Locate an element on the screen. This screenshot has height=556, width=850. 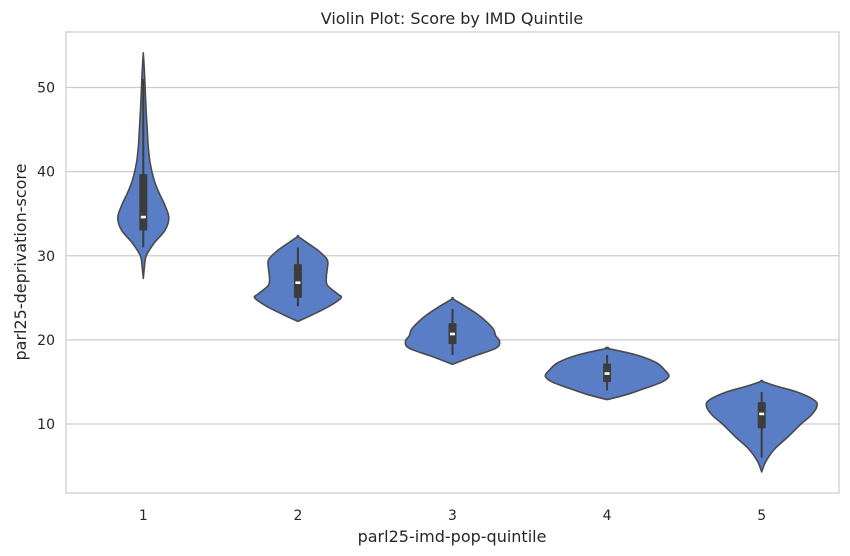
y-tick-label: 50 is located at coordinates (46, 89).